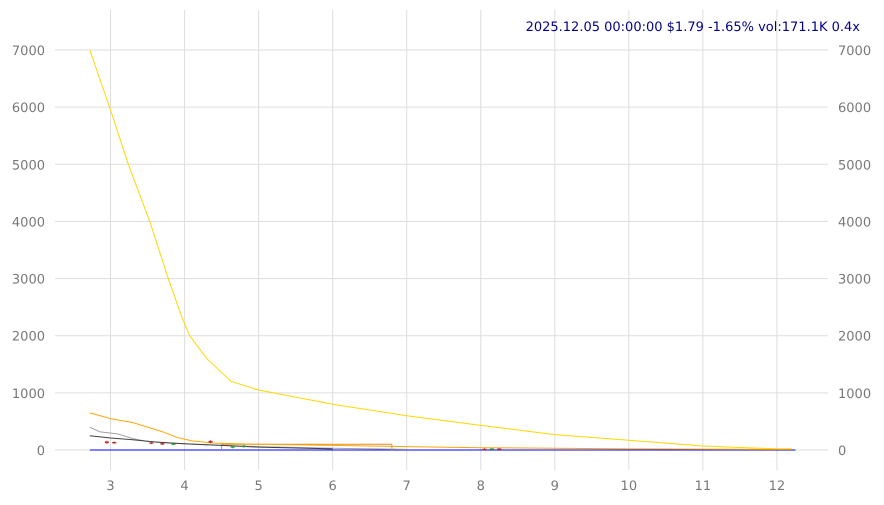 This screenshot has height=505, width=884. I want to click on text: 2025.12.05 00:00:00 $1.79 -1.65% vol:171.1K 0.4x, so click(693, 27).